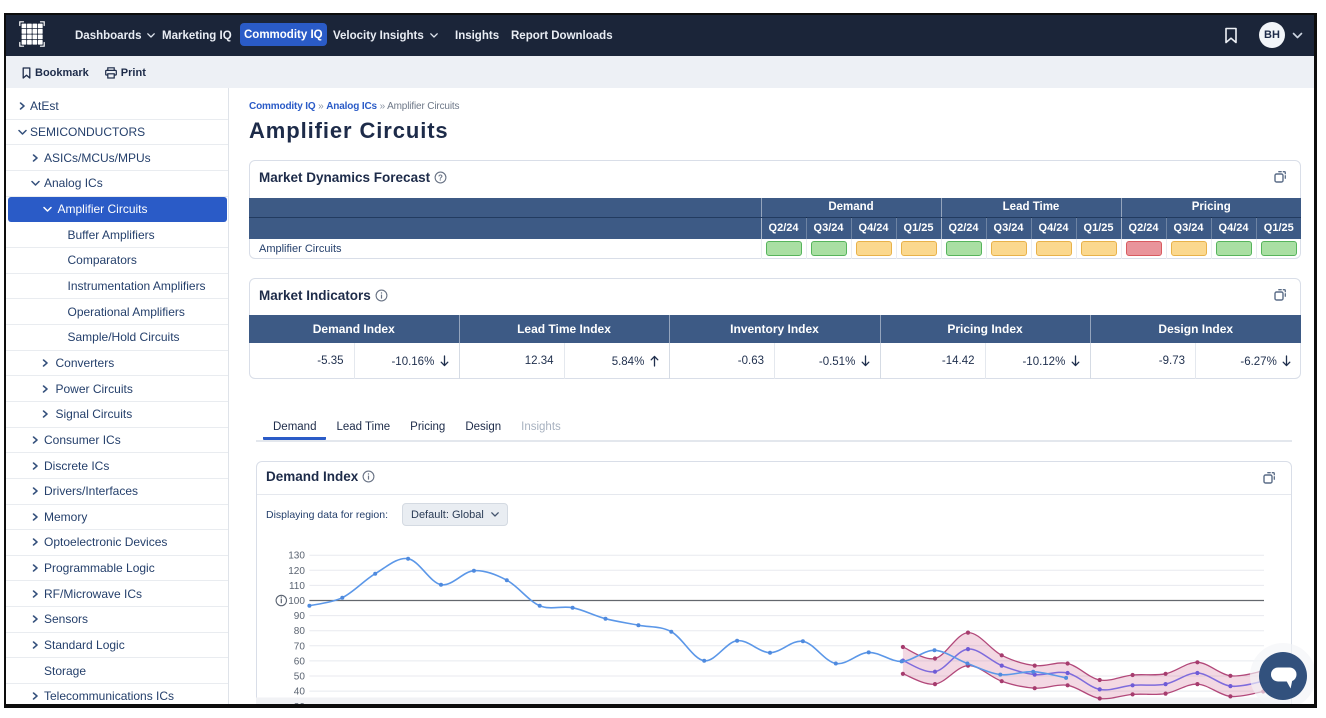 This screenshot has width=1326, height=718. Describe the element at coordinates (300, 616) in the screenshot. I see `svg-text: 90` at that location.